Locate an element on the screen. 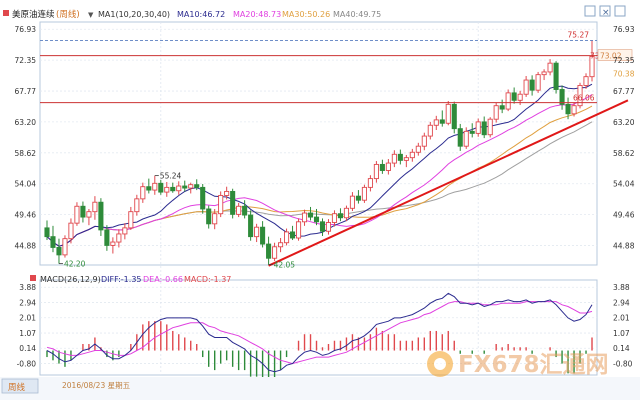 This screenshot has height=404, width=640. macd-tick-right: 0.14 is located at coordinates (621, 348).